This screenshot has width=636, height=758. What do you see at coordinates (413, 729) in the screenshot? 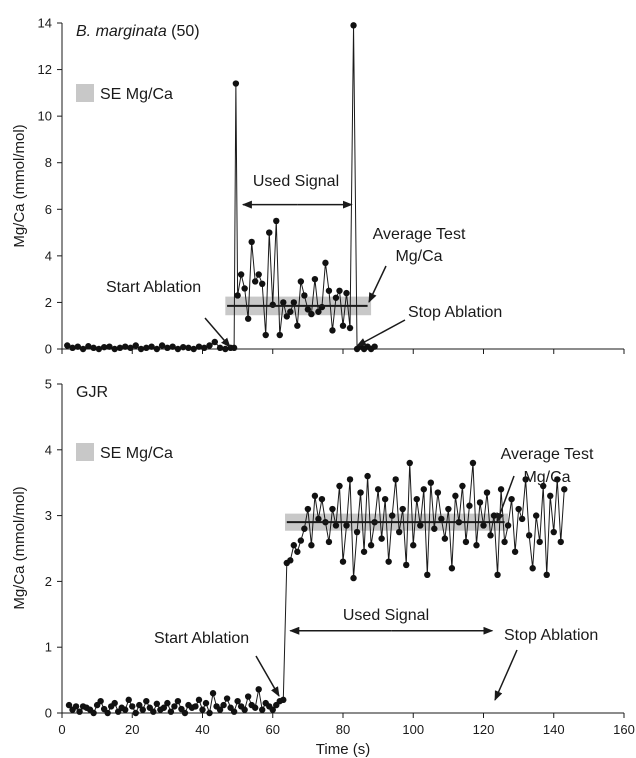
I see `x-tick-label: 100` at bounding box center [413, 729].